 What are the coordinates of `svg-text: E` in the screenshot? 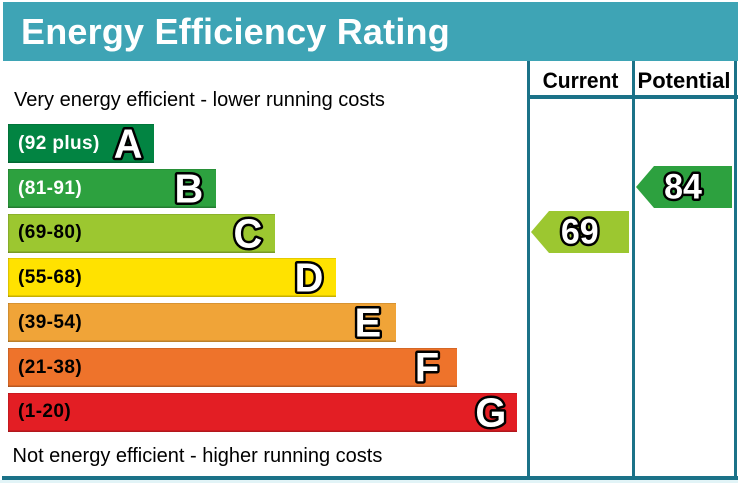 It's located at (368, 323).